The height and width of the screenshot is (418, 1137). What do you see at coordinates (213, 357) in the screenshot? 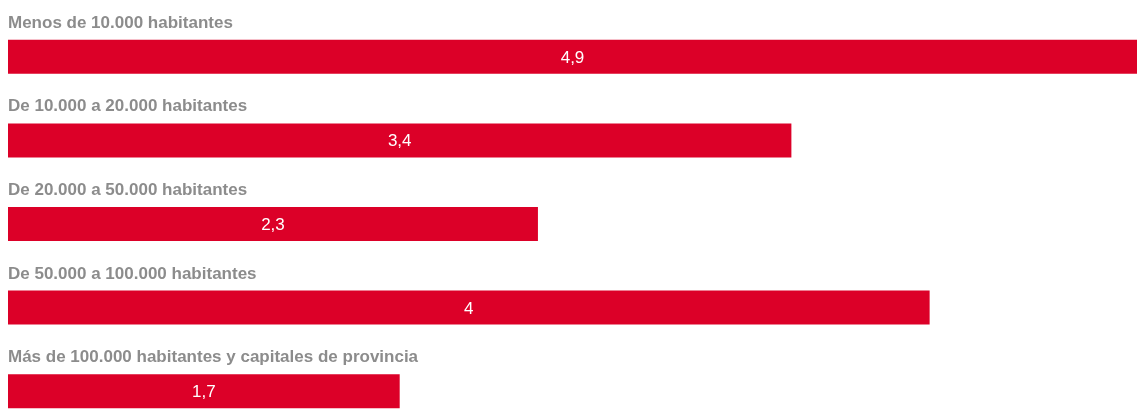
I see `y-tick-label: Más de 100.000 habitantes y capitales de provincia` at bounding box center [213, 357].